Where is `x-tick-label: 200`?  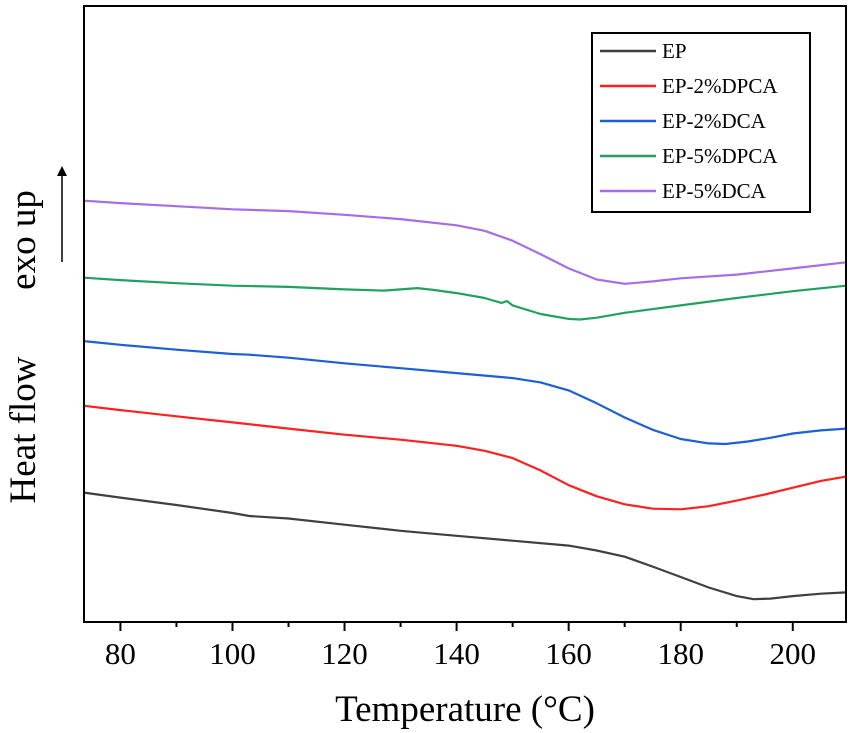 x-tick-label: 200 is located at coordinates (793, 653).